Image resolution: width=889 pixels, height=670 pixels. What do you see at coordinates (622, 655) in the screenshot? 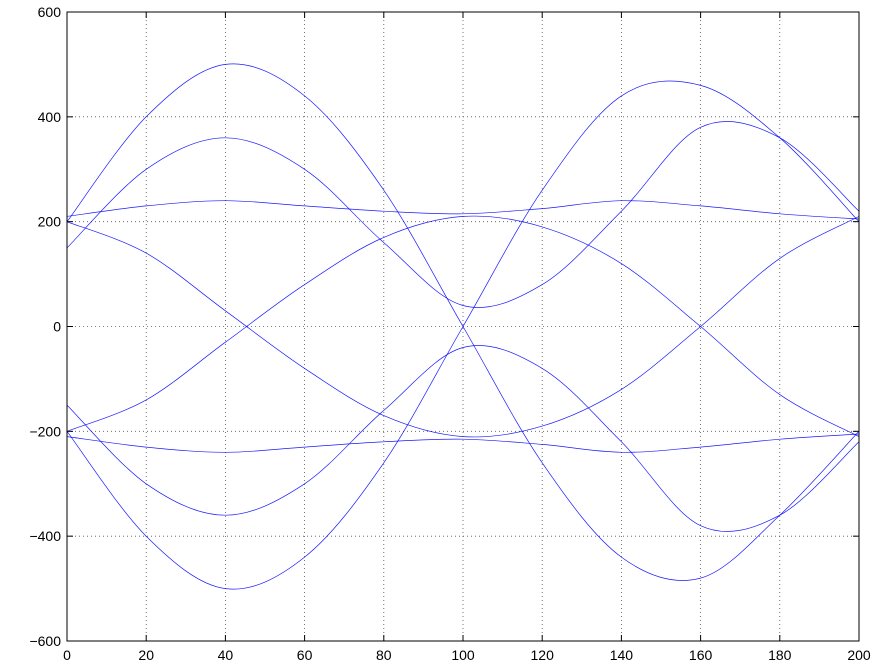
I see `x-tick-label: 140` at bounding box center [622, 655].